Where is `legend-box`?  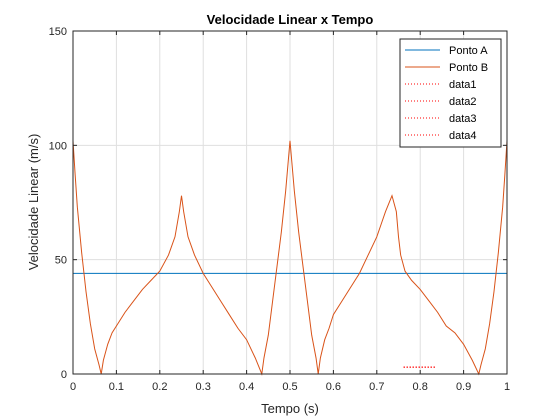
legend-box is located at coordinates (450, 93).